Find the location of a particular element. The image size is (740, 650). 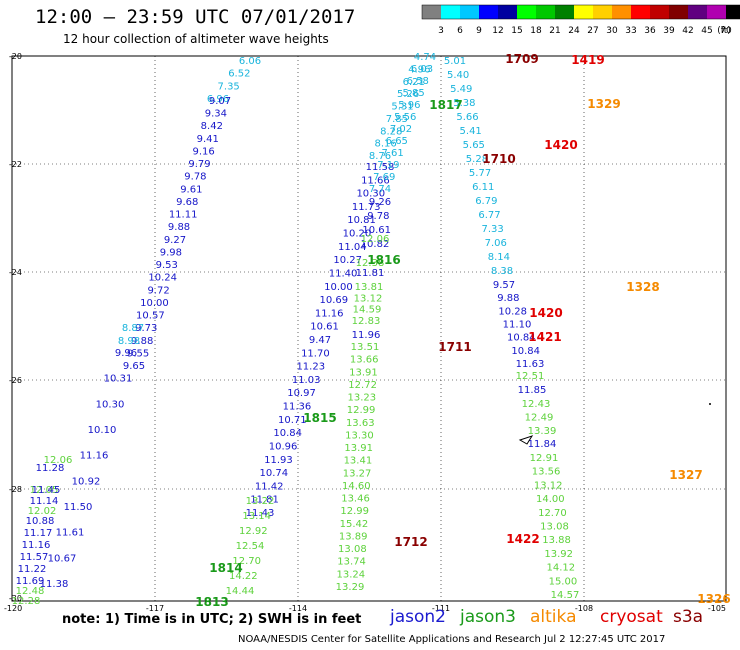

wave-height-value: 6.77 is located at coordinates (489, 215).